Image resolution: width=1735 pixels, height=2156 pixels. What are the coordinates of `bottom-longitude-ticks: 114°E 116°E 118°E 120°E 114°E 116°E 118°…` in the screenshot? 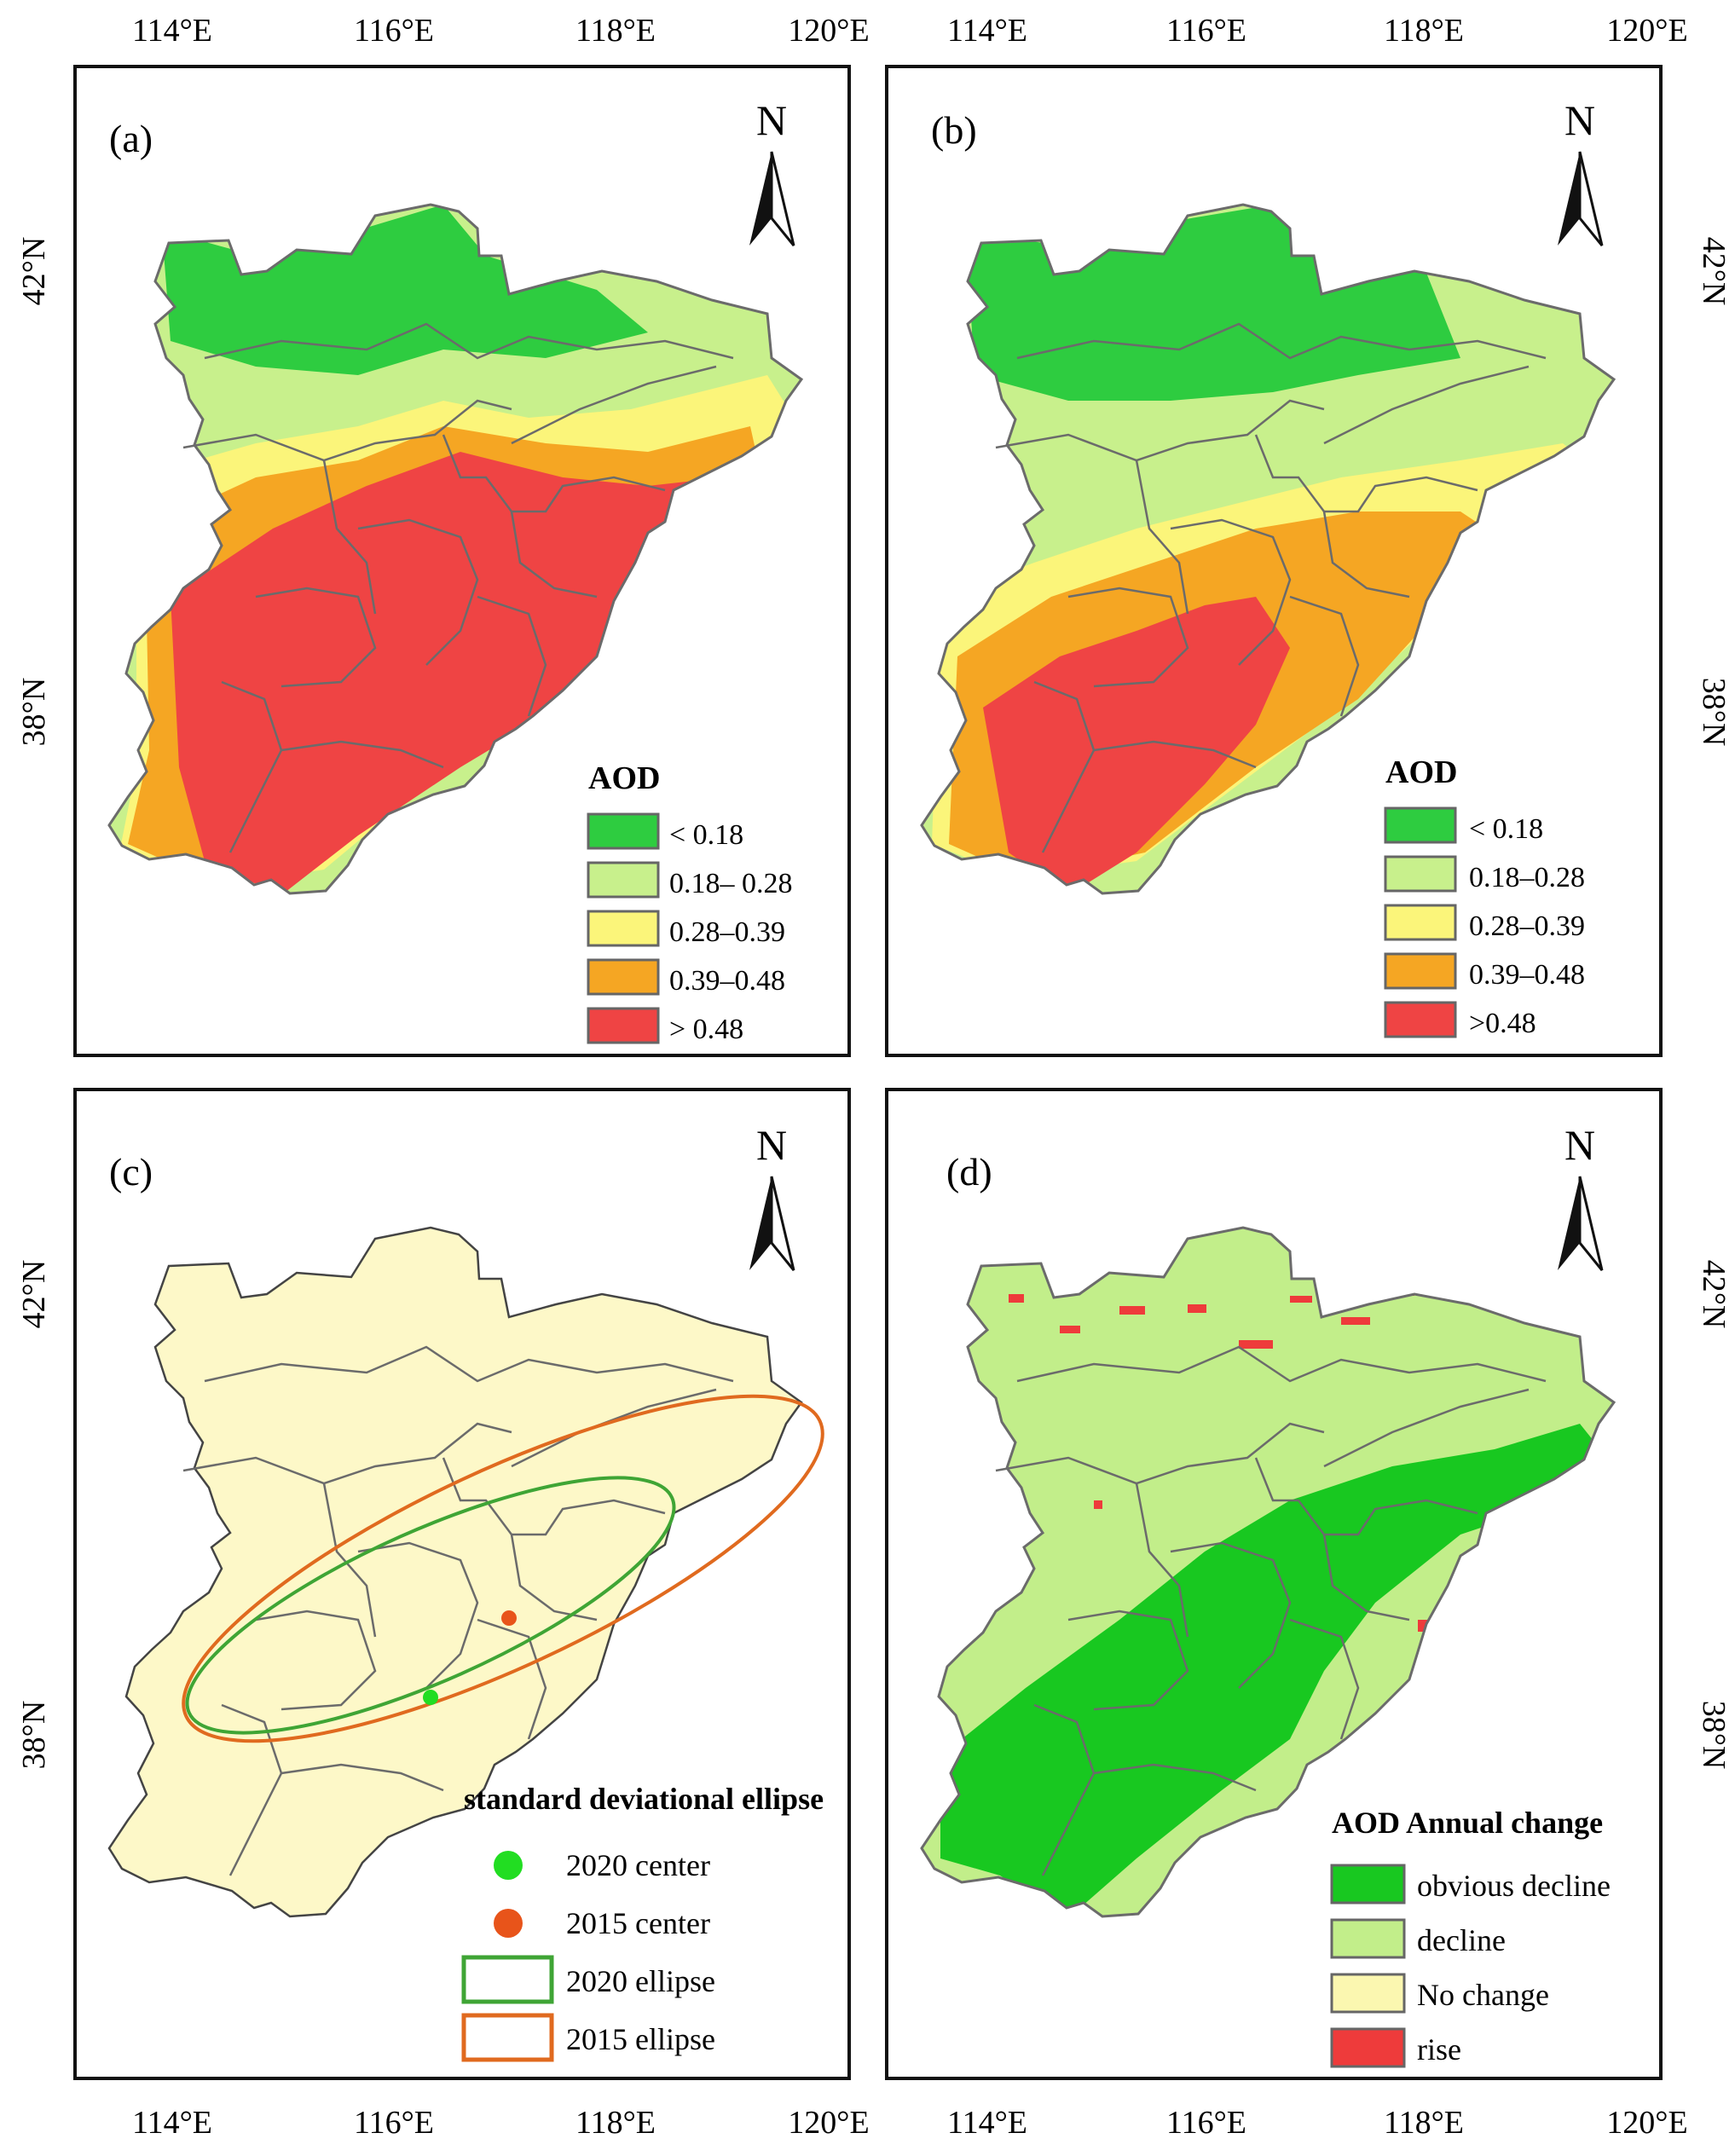 It's located at (910, 2123).